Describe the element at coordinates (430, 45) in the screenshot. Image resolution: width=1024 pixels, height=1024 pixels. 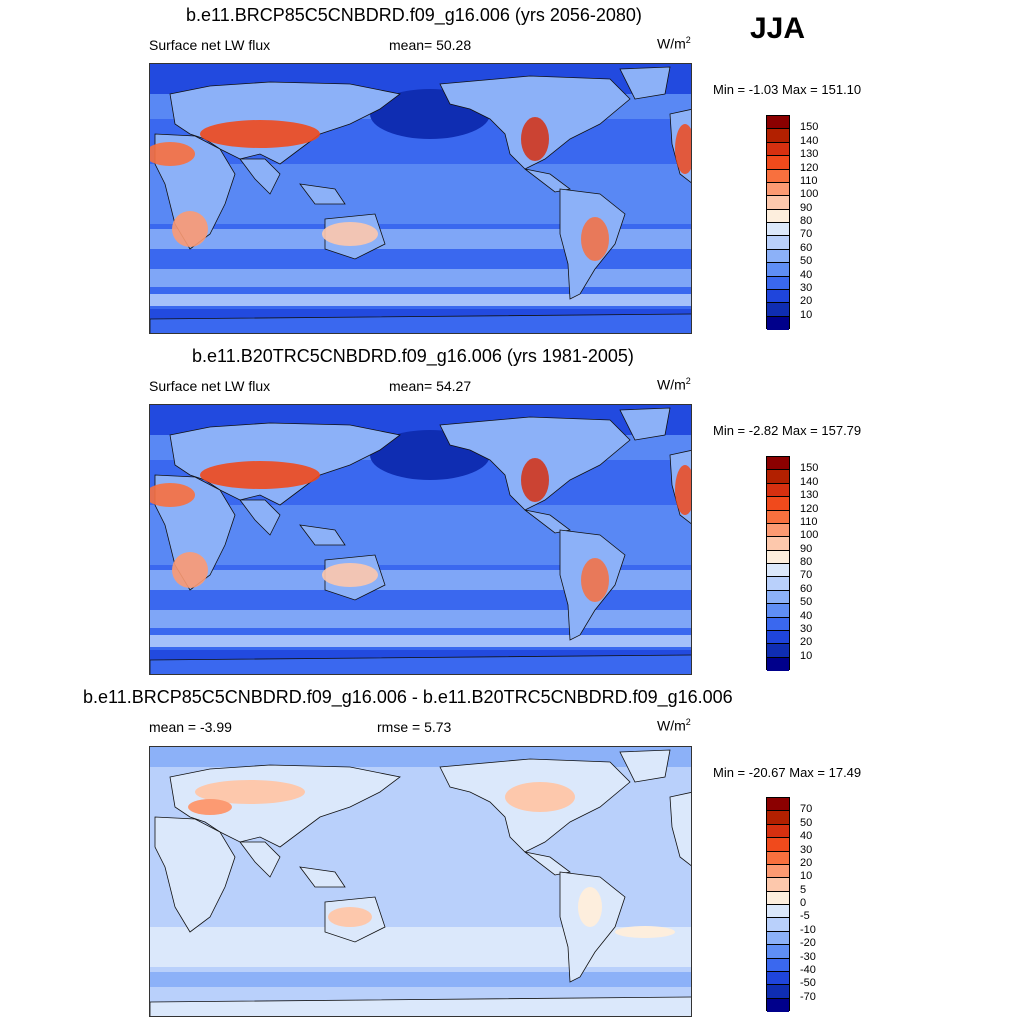
I see `mean-value: mean= 50.28` at that location.